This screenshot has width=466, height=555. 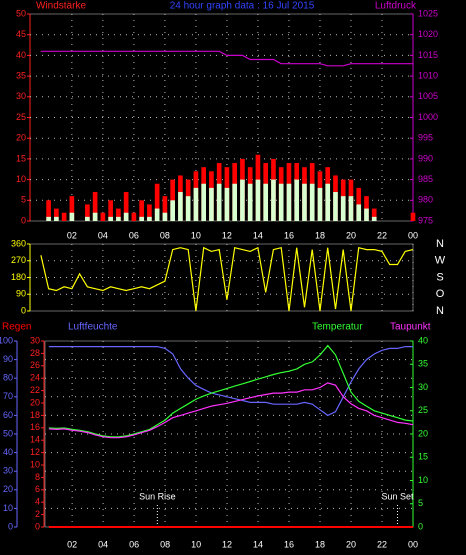 I want to click on y3-tick-label: 22, so click(x=35, y=390).